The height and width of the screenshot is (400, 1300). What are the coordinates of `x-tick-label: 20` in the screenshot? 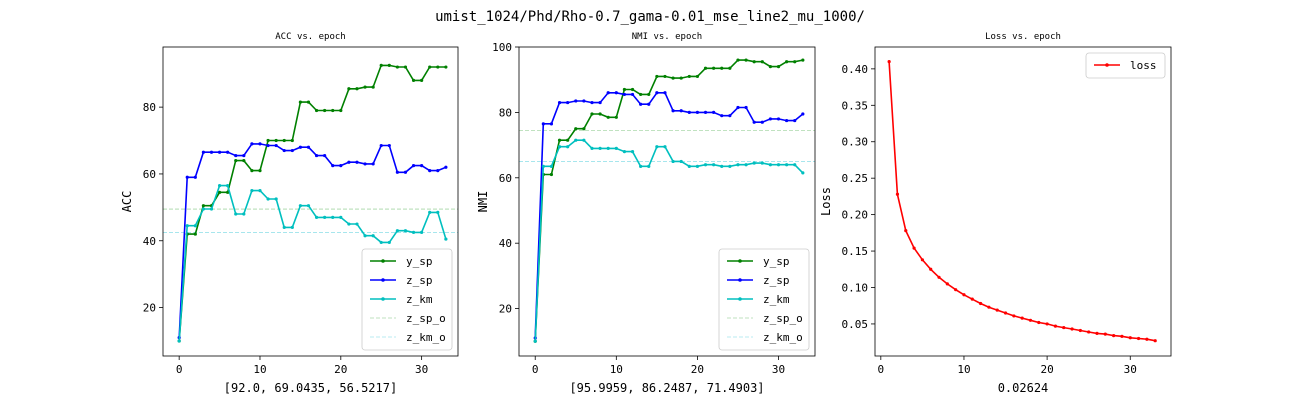 It's located at (1046, 369).